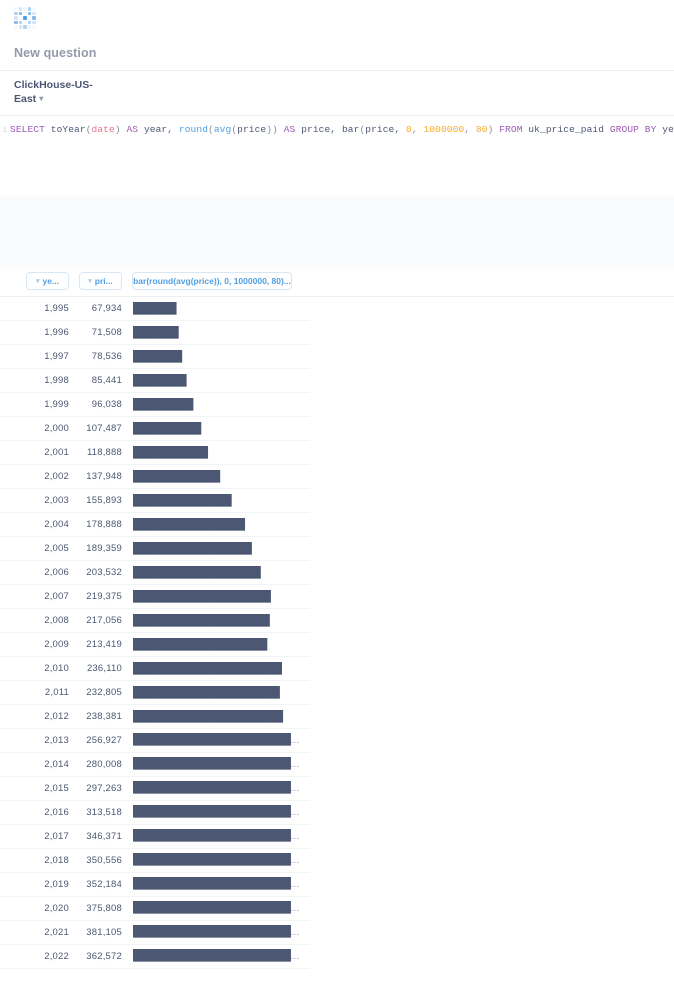 The image size is (674, 1003). What do you see at coordinates (106, 308) in the screenshot?
I see `cell-price: 67,934` at bounding box center [106, 308].